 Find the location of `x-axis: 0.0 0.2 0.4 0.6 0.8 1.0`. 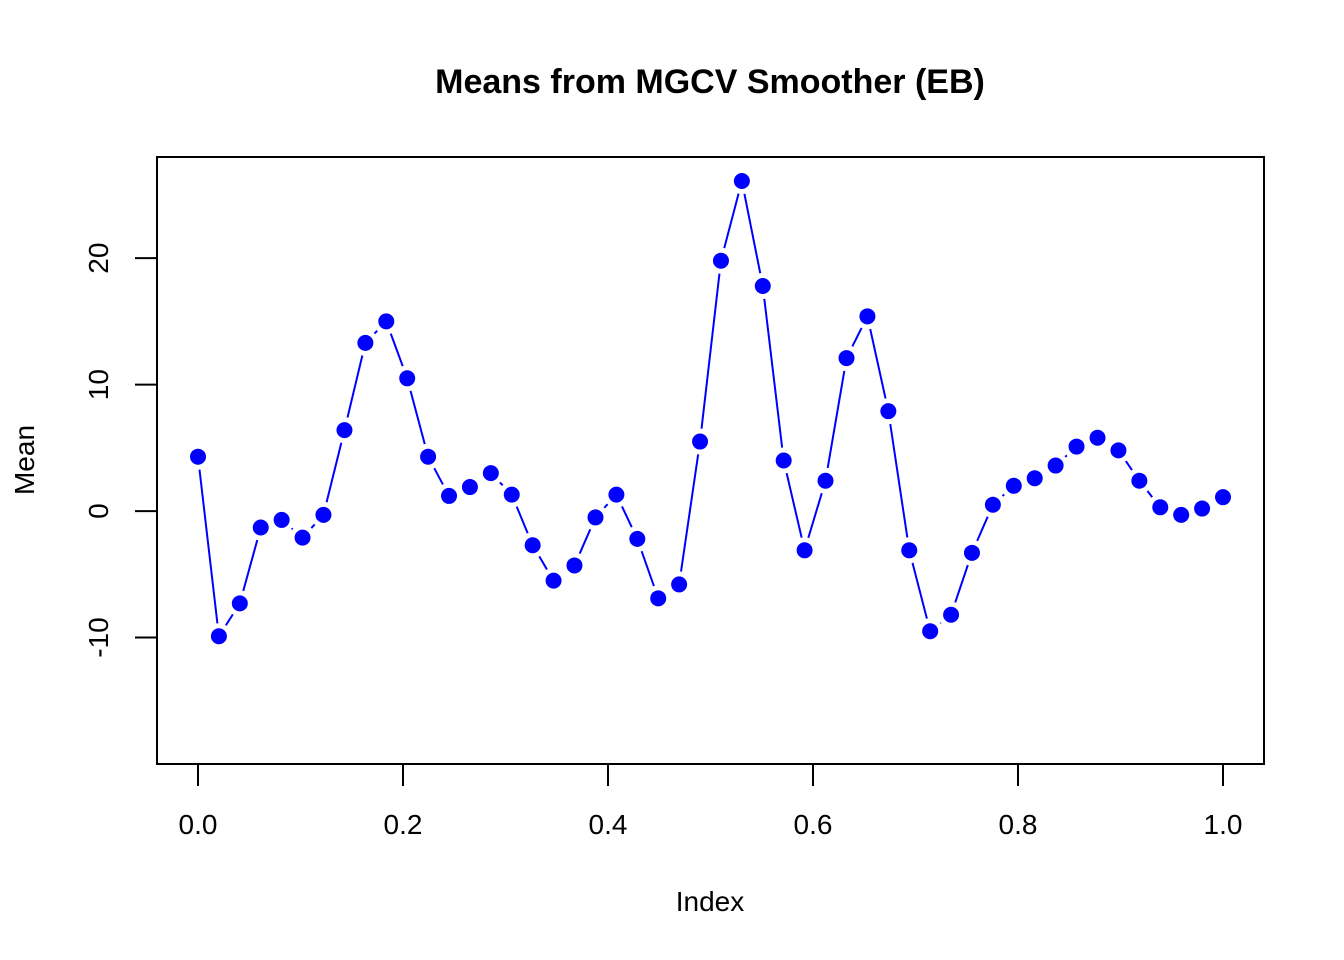

x-axis: 0.0 0.2 0.4 0.6 0.8 1.0 is located at coordinates (711, 801).